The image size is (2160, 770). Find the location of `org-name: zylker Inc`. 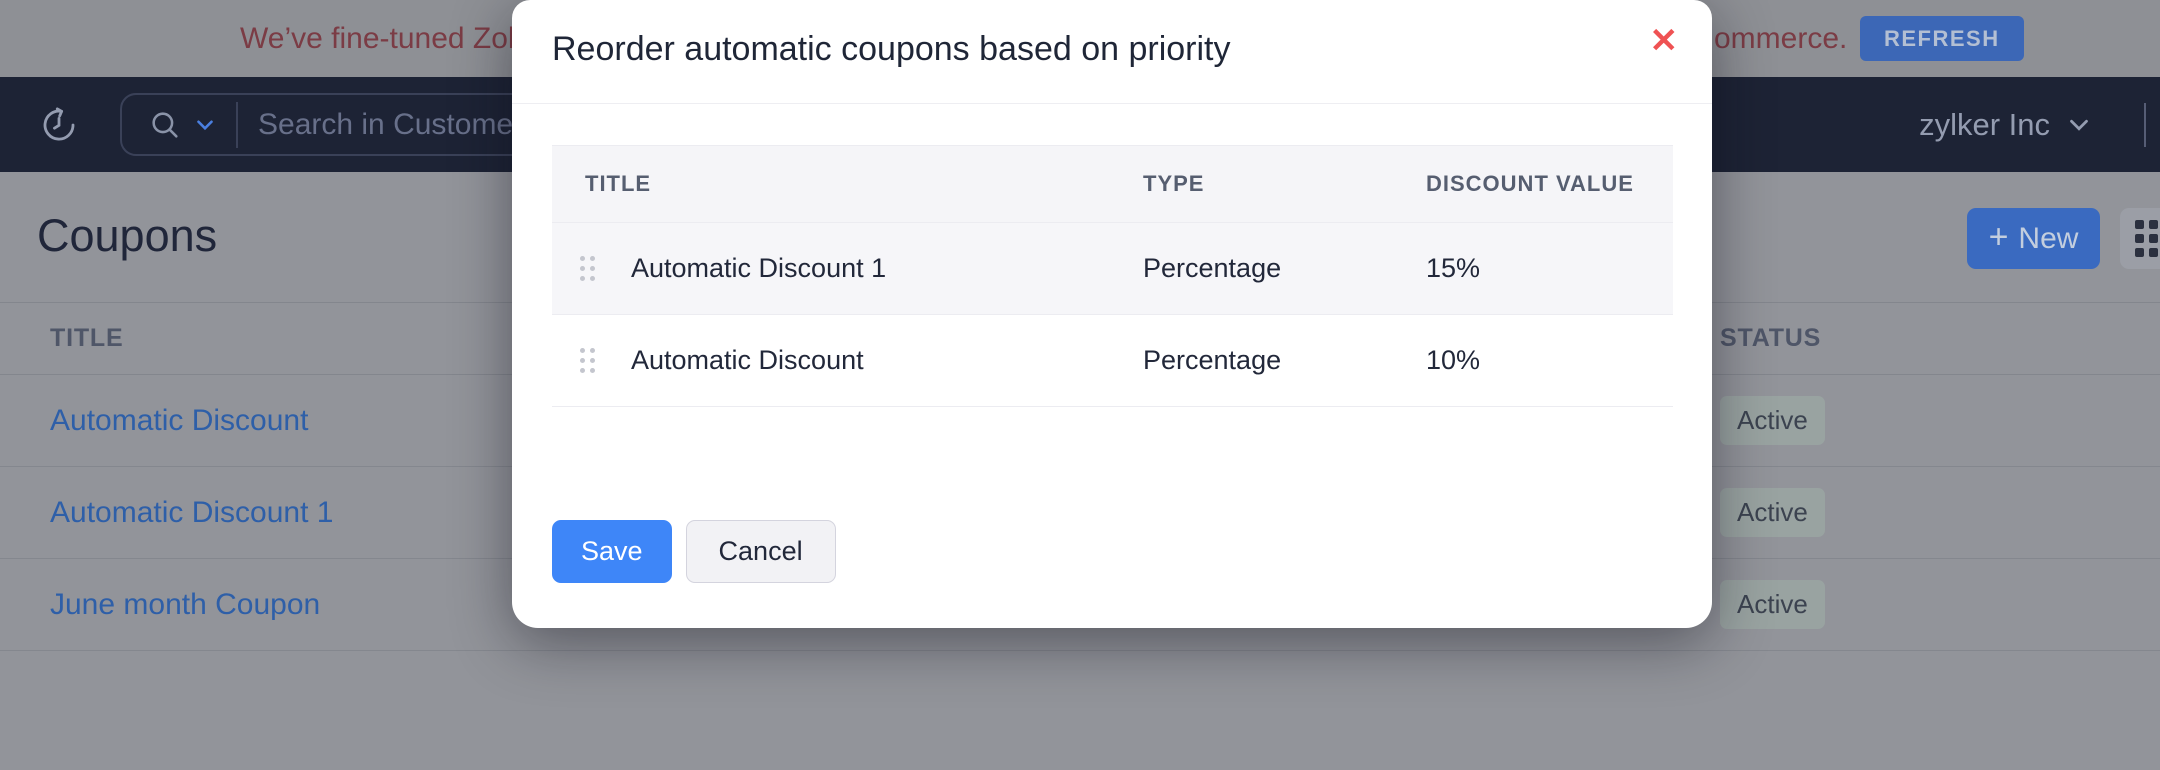

org-name: zylker Inc is located at coordinates (1984, 124).